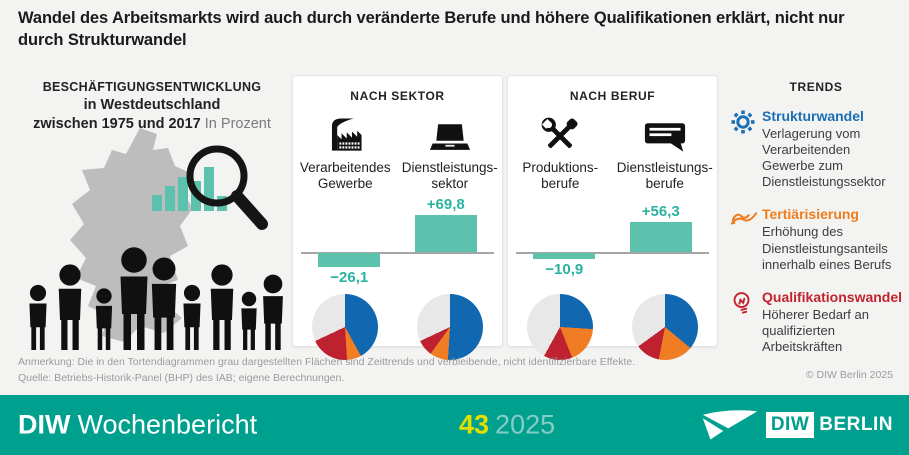 This screenshot has width=909, height=455. Describe the element at coordinates (664, 327) in the screenshot. I see `pie-dienstleistungsberufe` at that location.